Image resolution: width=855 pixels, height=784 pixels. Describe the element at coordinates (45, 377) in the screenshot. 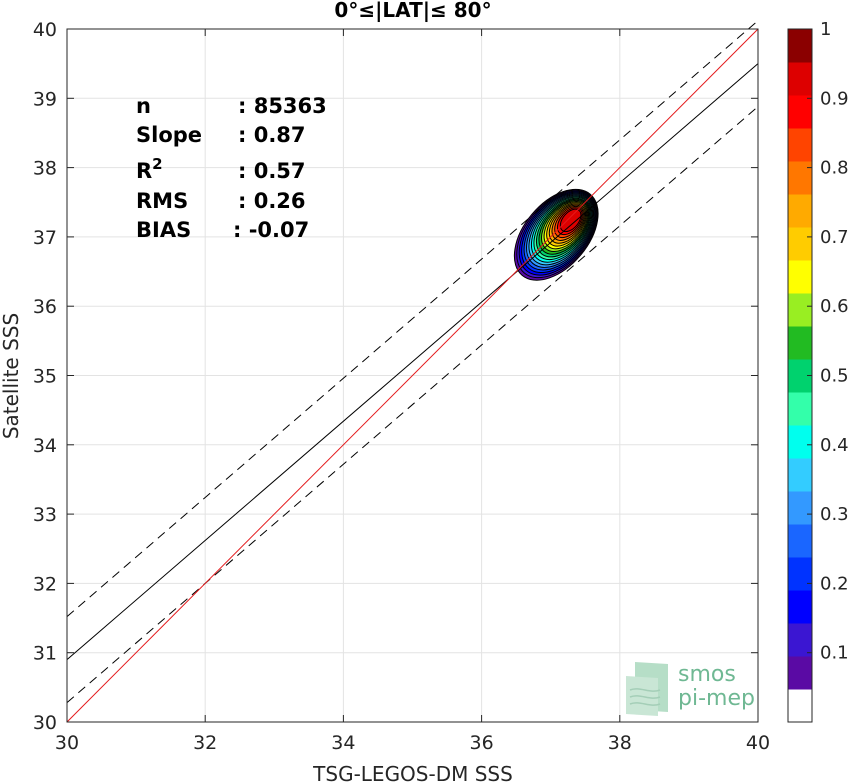

I see `y-tick-label: 35` at that location.